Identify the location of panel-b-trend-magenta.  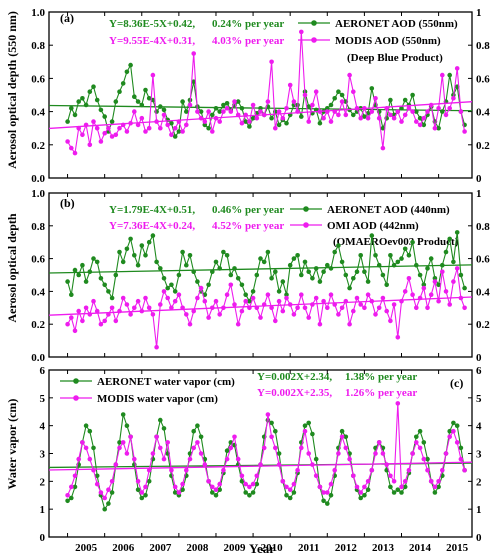
(260, 306).